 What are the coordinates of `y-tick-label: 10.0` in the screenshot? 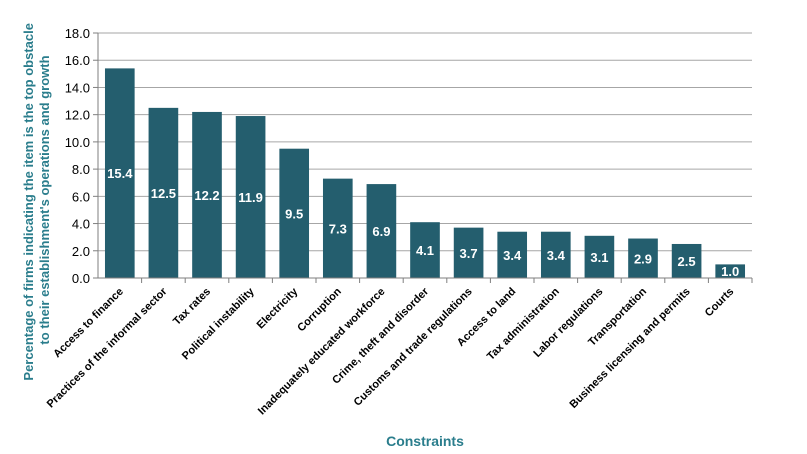 It's located at (77, 142).